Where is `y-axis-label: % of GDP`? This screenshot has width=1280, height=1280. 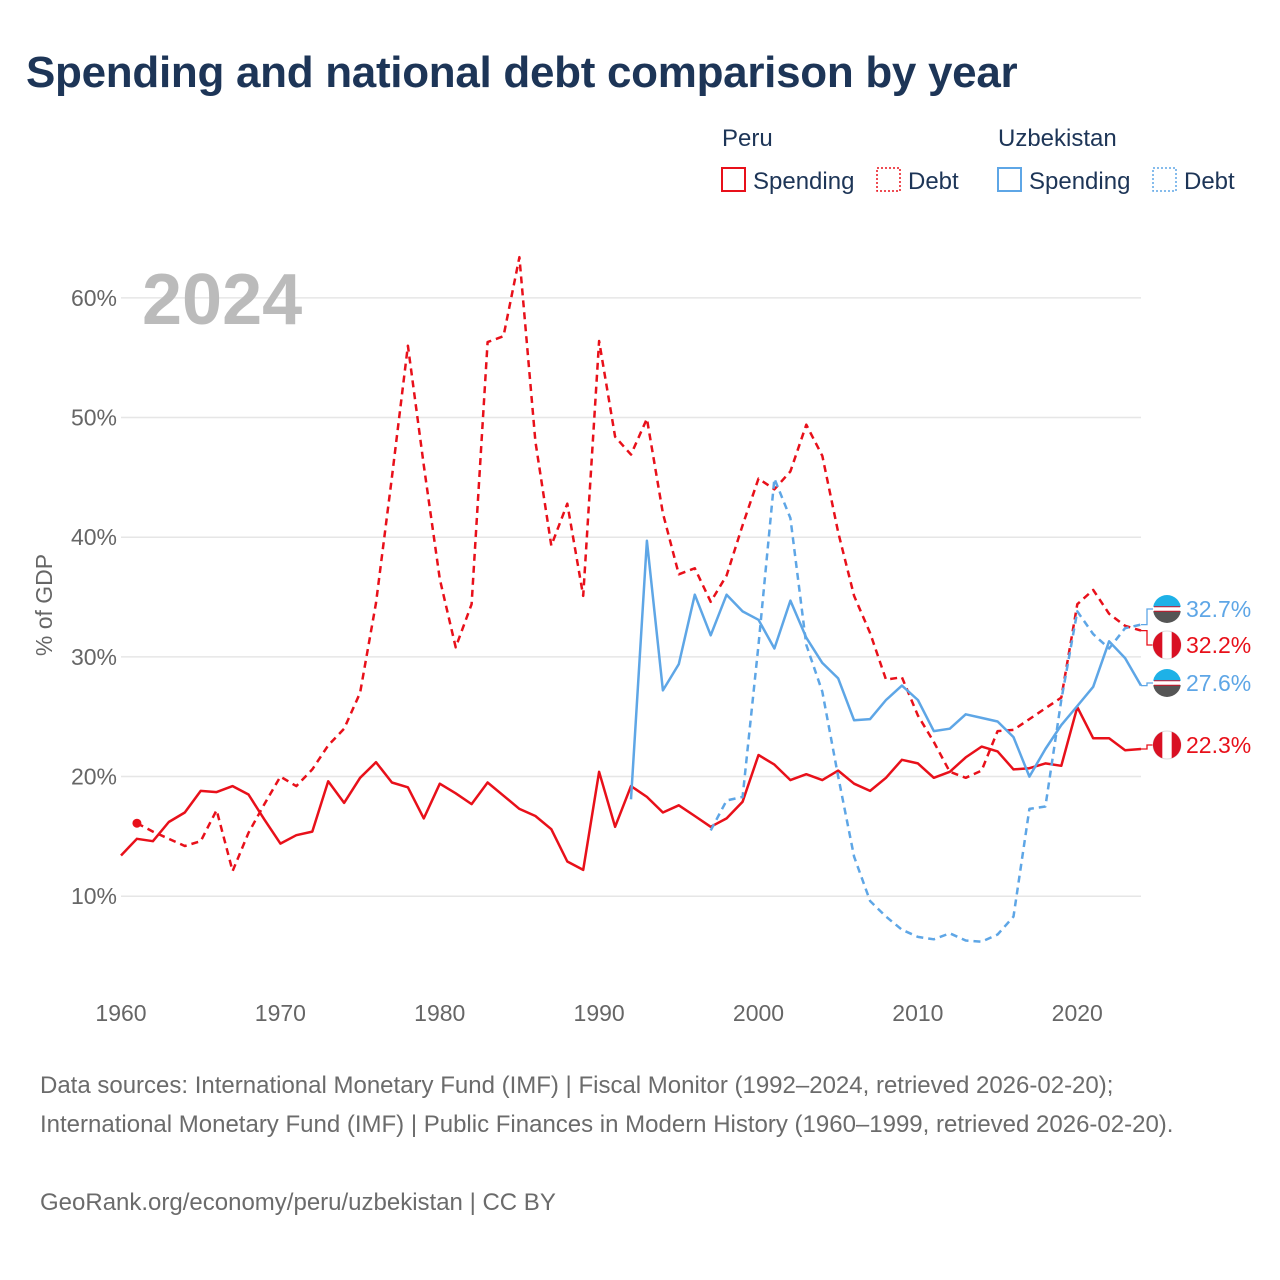 y-axis-label: % of GDP is located at coordinates (44, 605).